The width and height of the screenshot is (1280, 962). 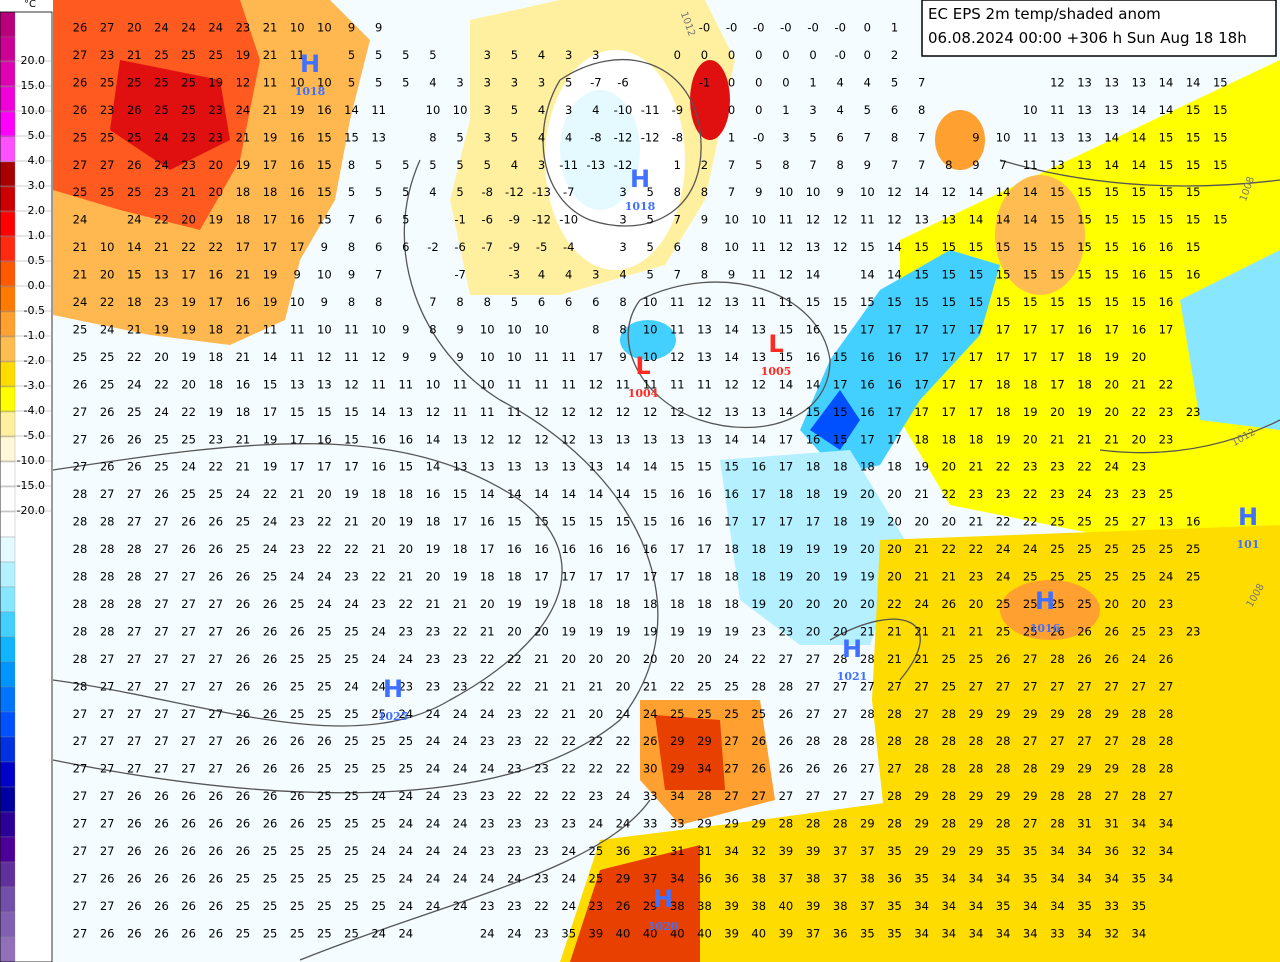 I want to click on temperature-value: 20, so click(x=623, y=659).